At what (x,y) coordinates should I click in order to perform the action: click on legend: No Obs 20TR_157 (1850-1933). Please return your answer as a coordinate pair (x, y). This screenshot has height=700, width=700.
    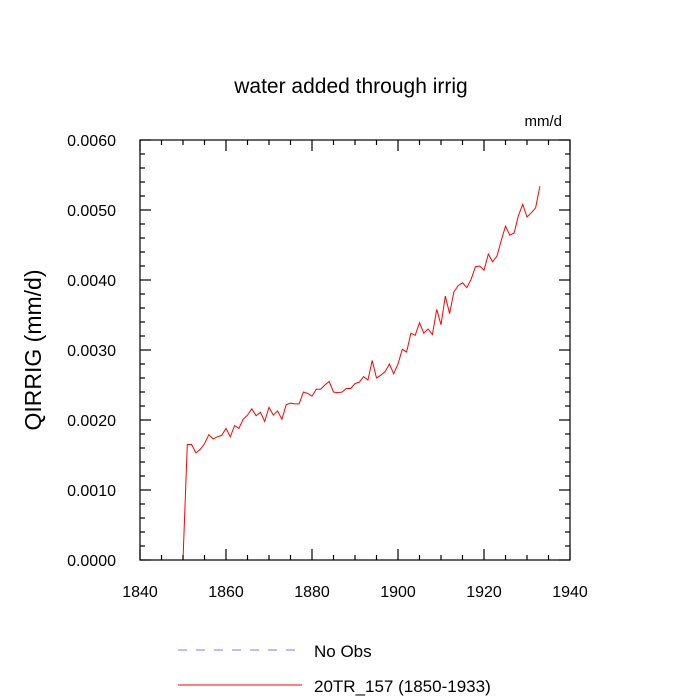
    Looking at the image, I should click on (334, 669).